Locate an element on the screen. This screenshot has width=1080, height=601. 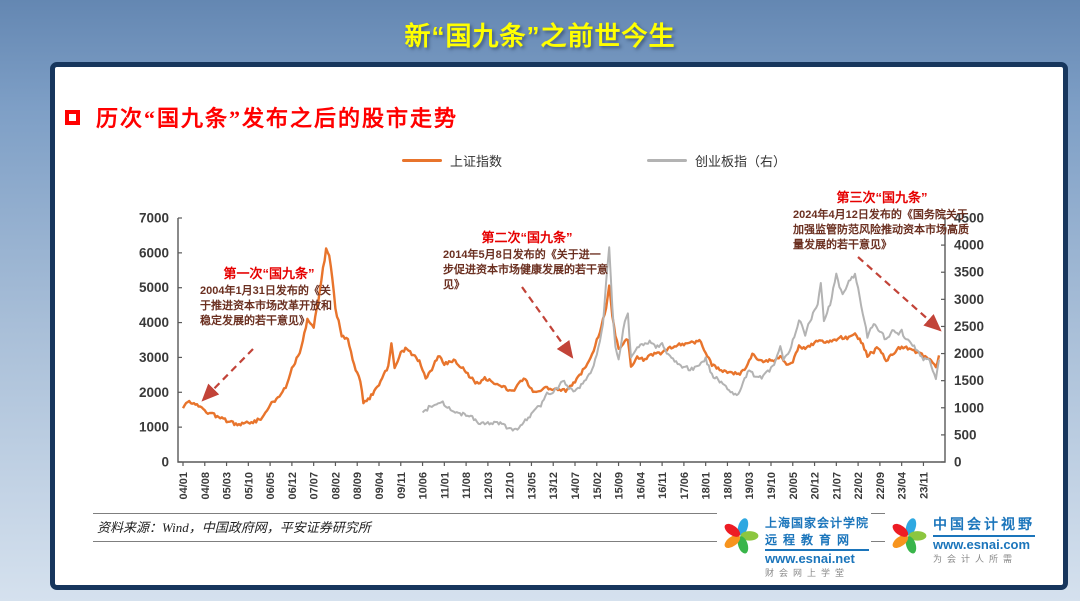
svg-text: 19/03 is located at coordinates (750, 486).